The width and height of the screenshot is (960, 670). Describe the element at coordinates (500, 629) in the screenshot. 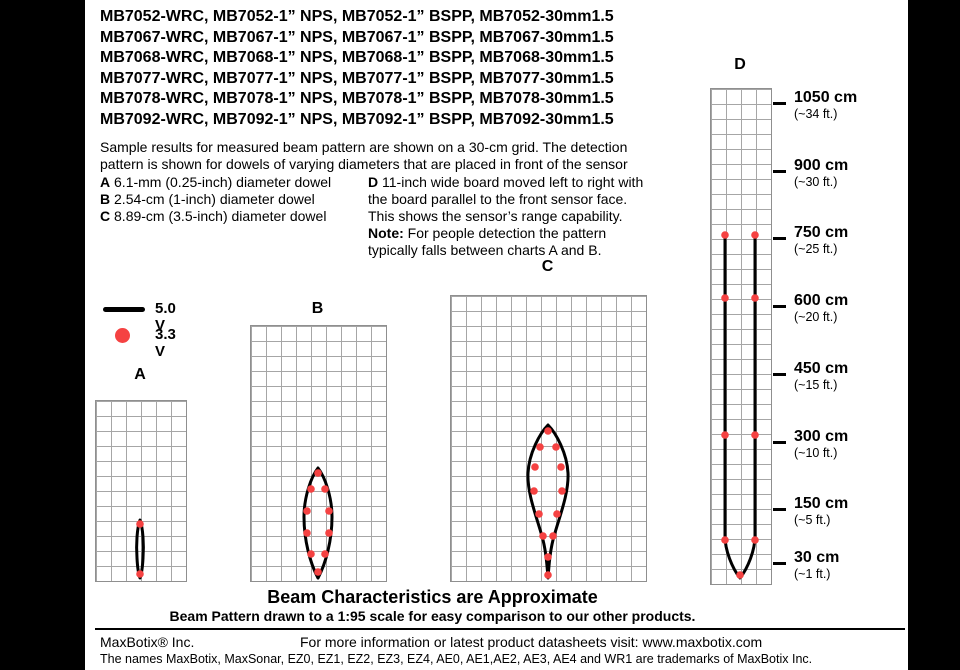

I see `footer-divider` at that location.